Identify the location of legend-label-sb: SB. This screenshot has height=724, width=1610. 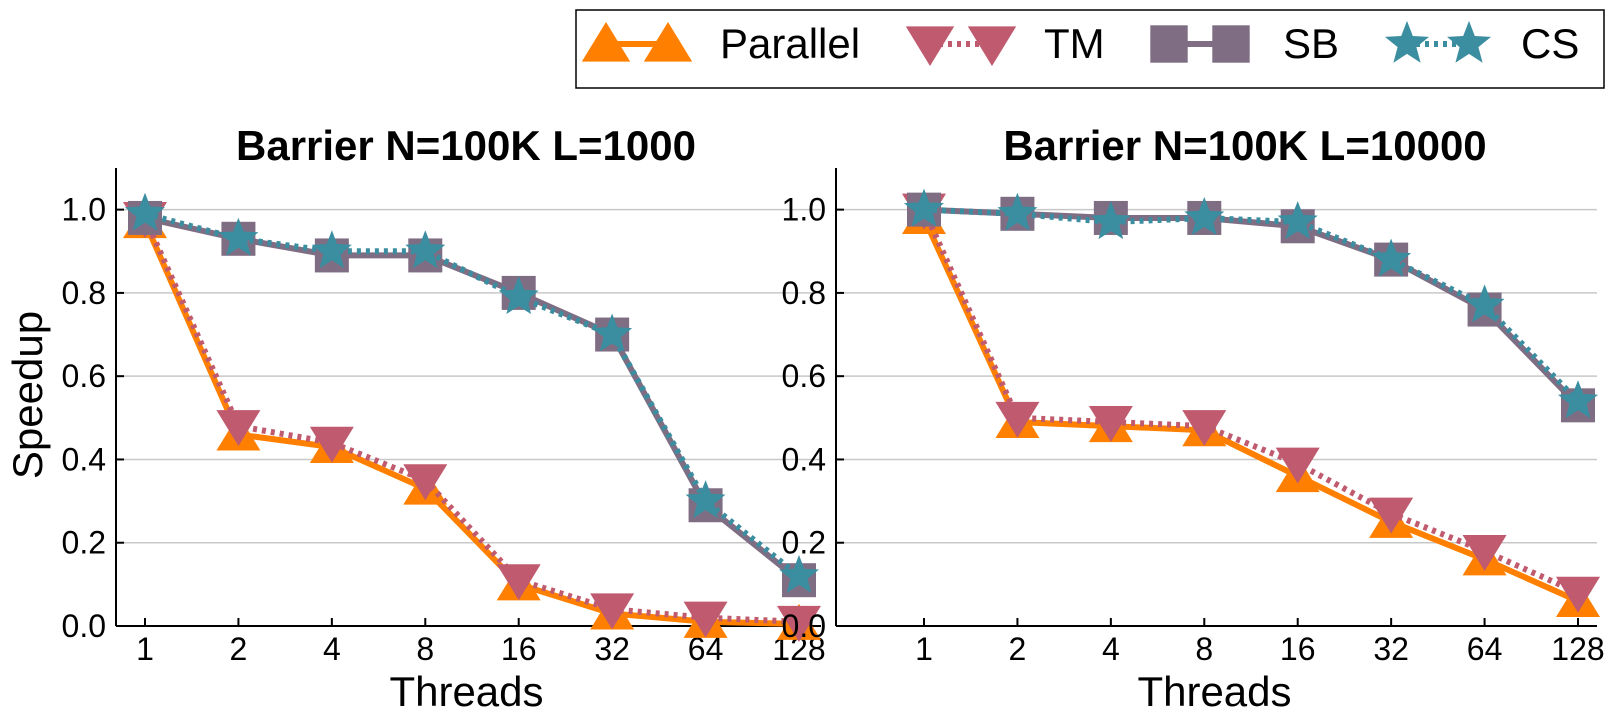
(1311, 43).